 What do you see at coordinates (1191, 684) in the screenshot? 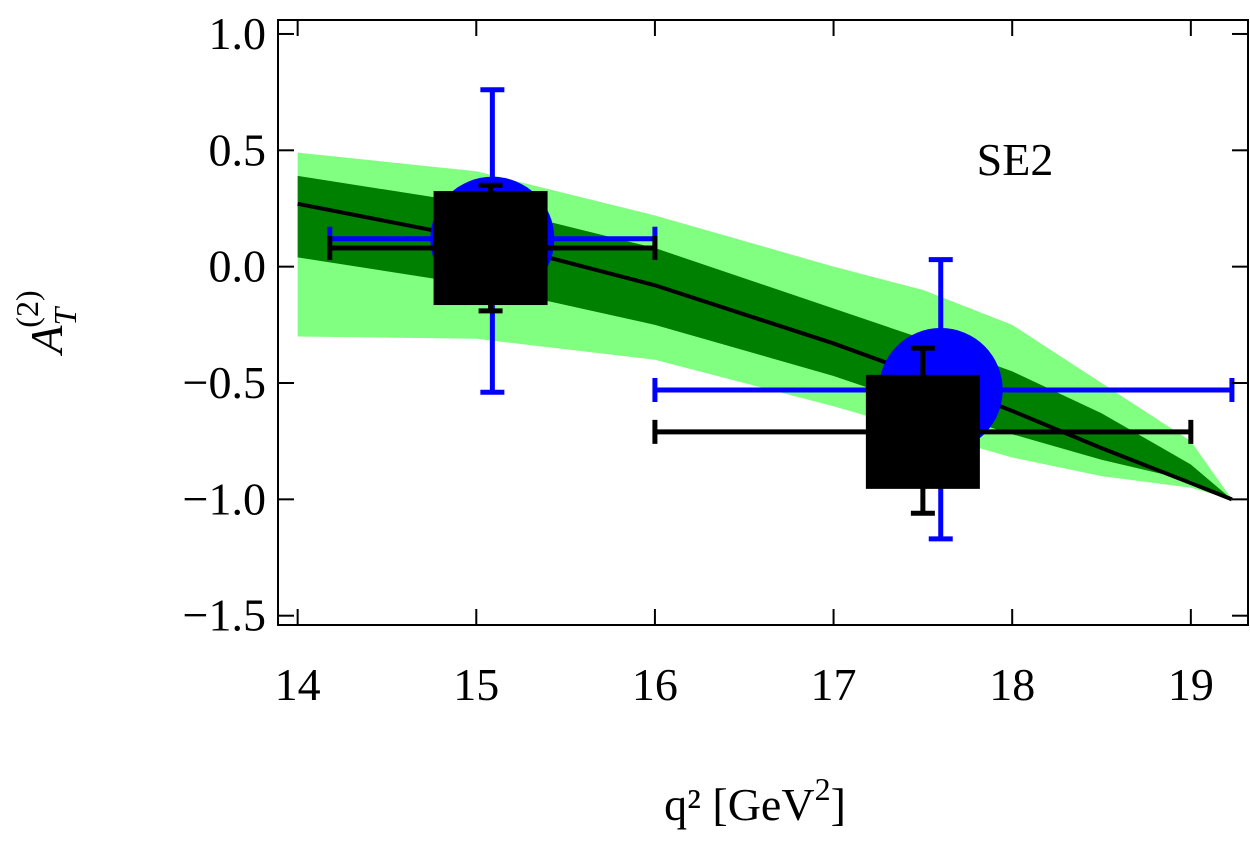
I see `x-tick-label: 19` at bounding box center [1191, 684].